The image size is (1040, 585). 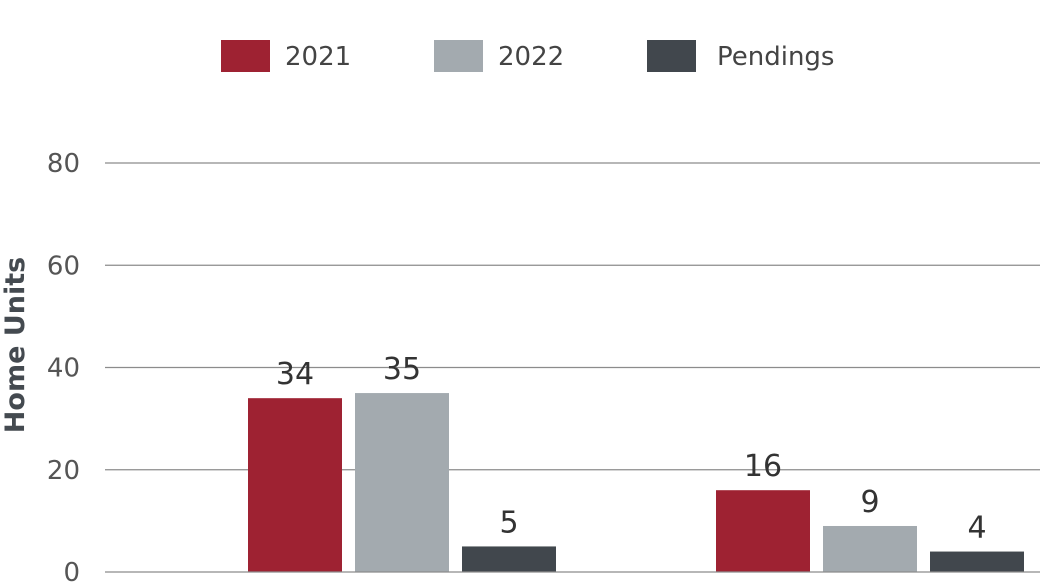 What do you see at coordinates (63, 266) in the screenshot?
I see `y-tick-label: 60` at bounding box center [63, 266].